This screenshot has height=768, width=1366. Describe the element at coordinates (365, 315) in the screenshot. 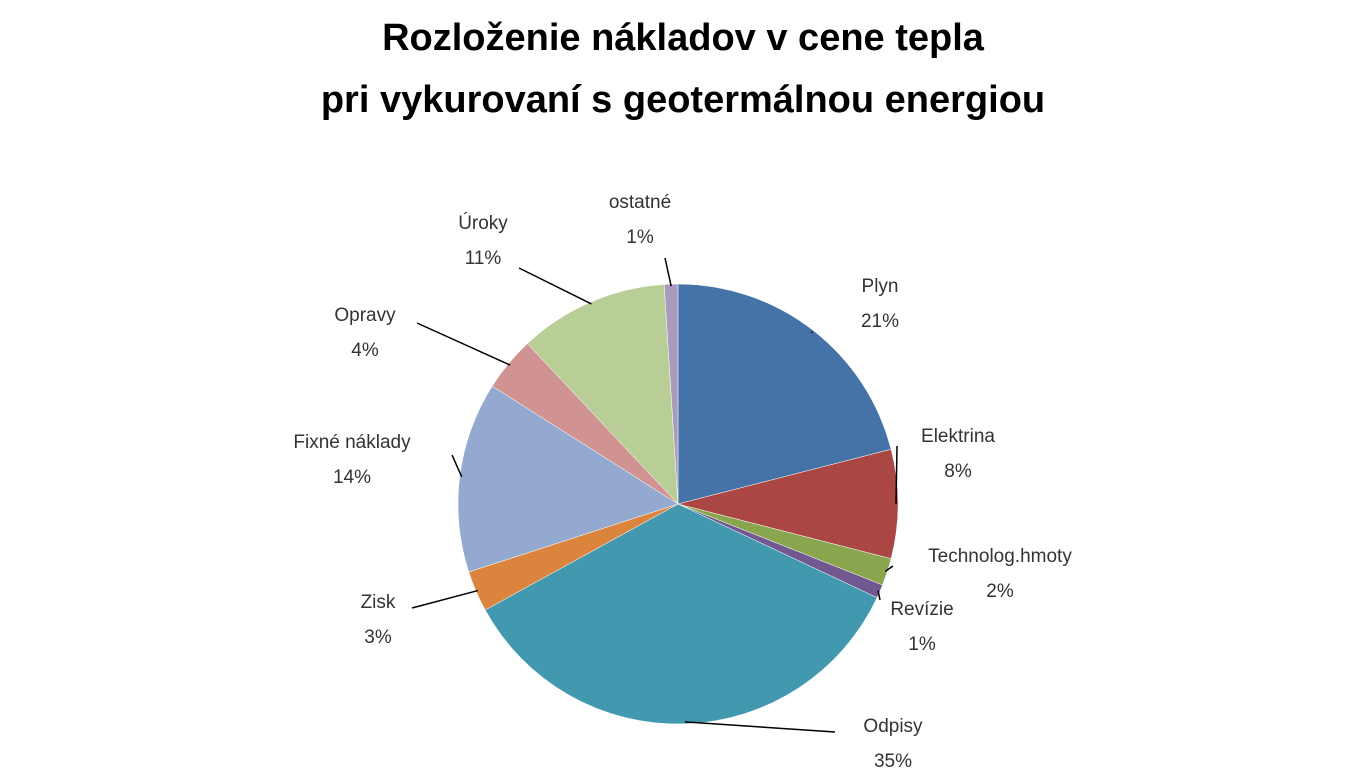

I see `slice-label: Opravy` at that location.